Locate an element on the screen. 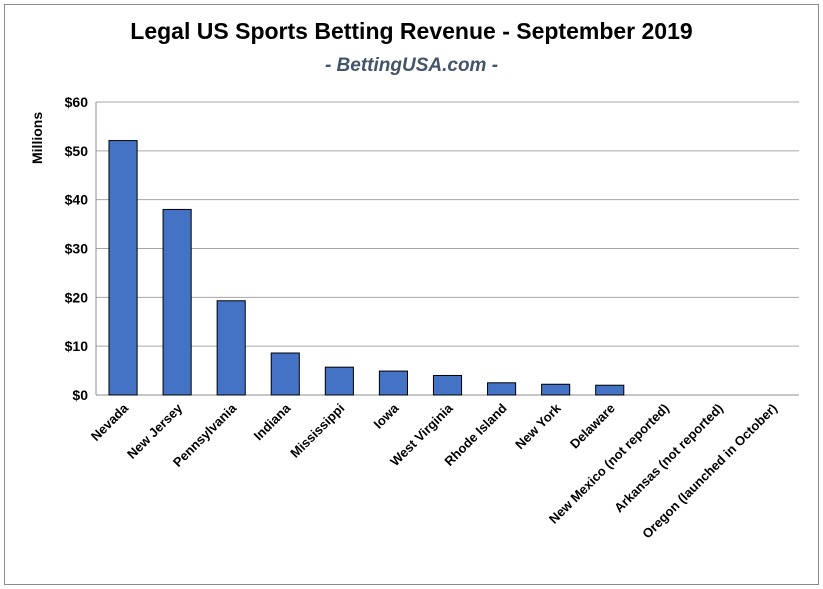 The image size is (823, 589). x-tick-label: Nevada is located at coordinates (110, 422).